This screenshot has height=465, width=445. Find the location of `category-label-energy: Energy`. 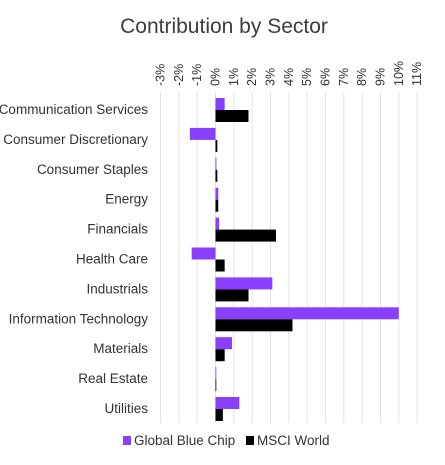

category-label-energy: Energy is located at coordinates (126, 199).